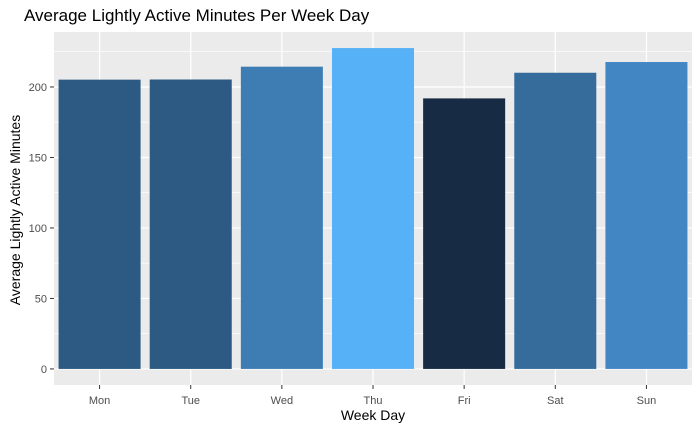  What do you see at coordinates (44, 370) in the screenshot?
I see `y-tick-label: 0` at bounding box center [44, 370].